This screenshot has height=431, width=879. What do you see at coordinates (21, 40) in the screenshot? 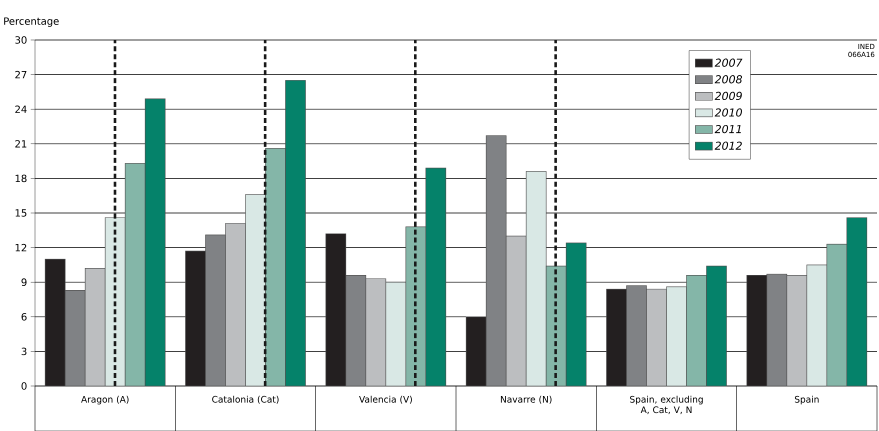
I see `y-tick-label: 30` at bounding box center [21, 40].